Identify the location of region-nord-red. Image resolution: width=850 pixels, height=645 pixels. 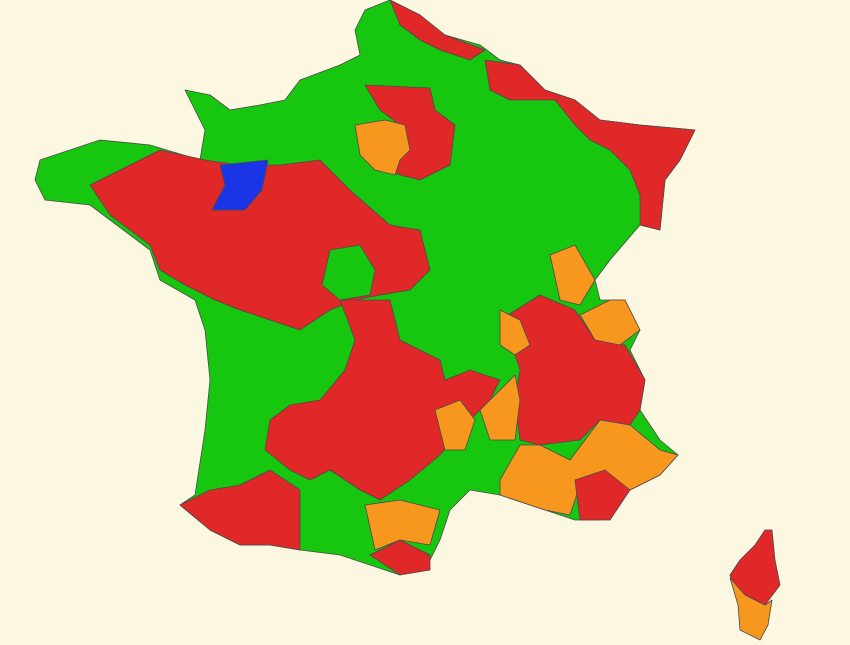
(437, 30).